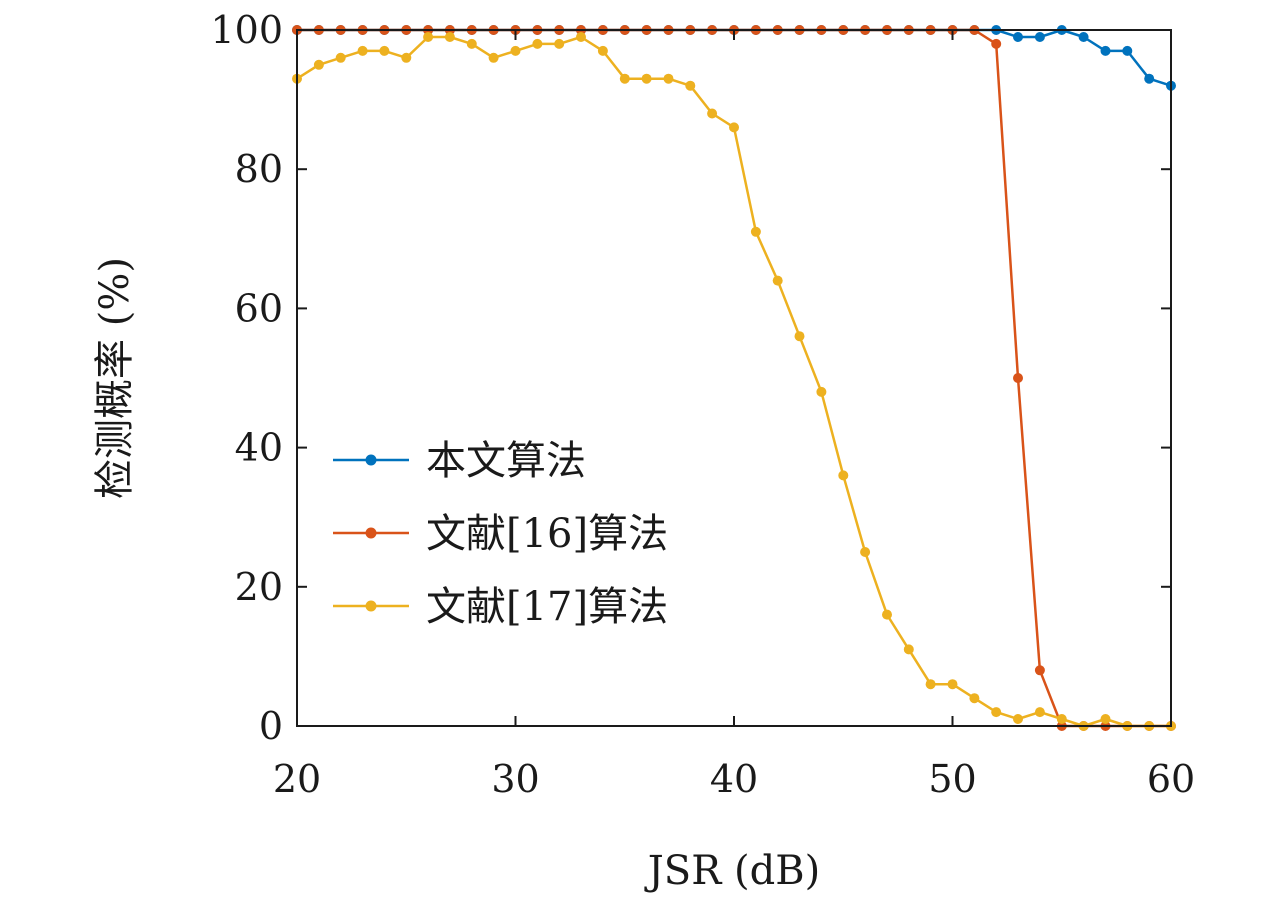 This screenshot has height=898, width=1280. Describe the element at coordinates (259, 169) in the screenshot. I see `y-tick-label: 80` at that location.